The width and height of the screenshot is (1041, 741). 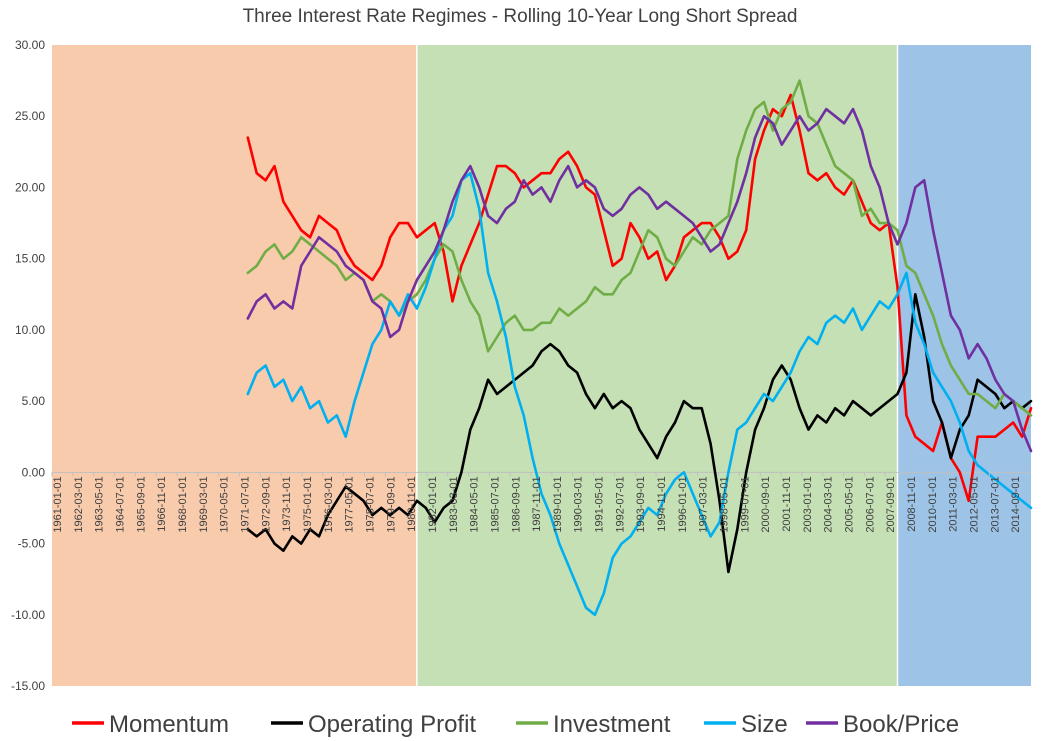 What do you see at coordinates (1016, 504) in the screenshot?
I see `x-tick-label: 2014-09-01` at bounding box center [1016, 504].